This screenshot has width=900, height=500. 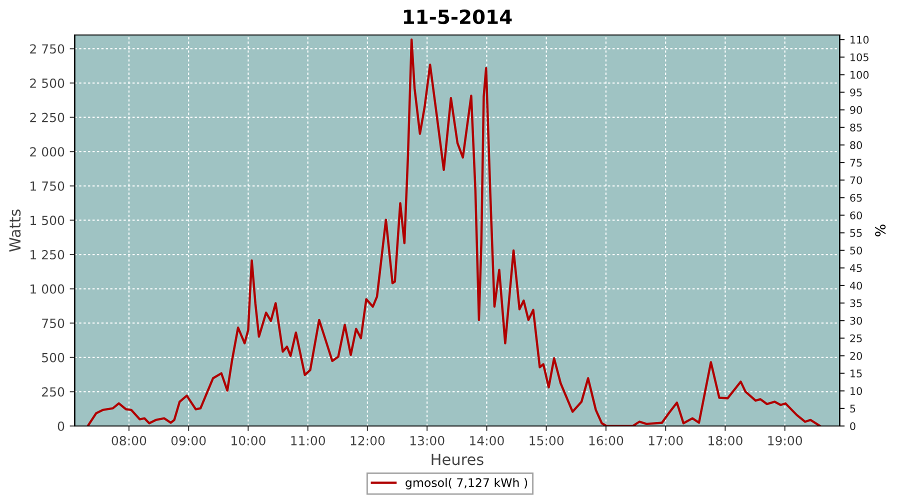 I want to click on y2-tick-label: 40, so click(x=856, y=286).